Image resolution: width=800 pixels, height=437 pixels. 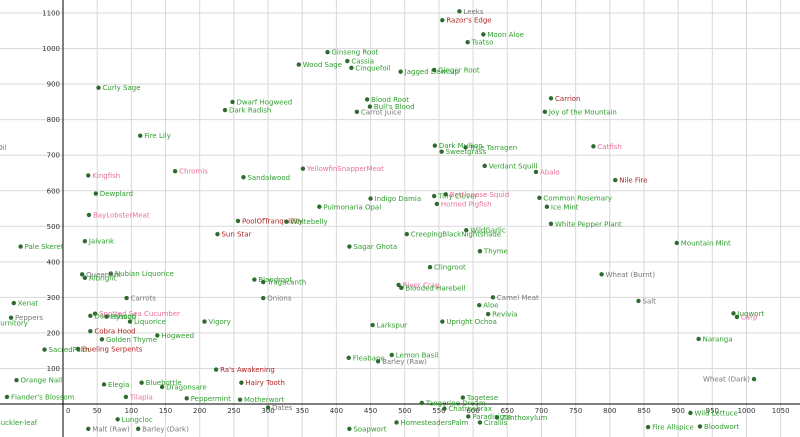 What do you see at coordinates (479, 398) in the screenshot?
I see `data-point: Tagetese` at bounding box center [479, 398].